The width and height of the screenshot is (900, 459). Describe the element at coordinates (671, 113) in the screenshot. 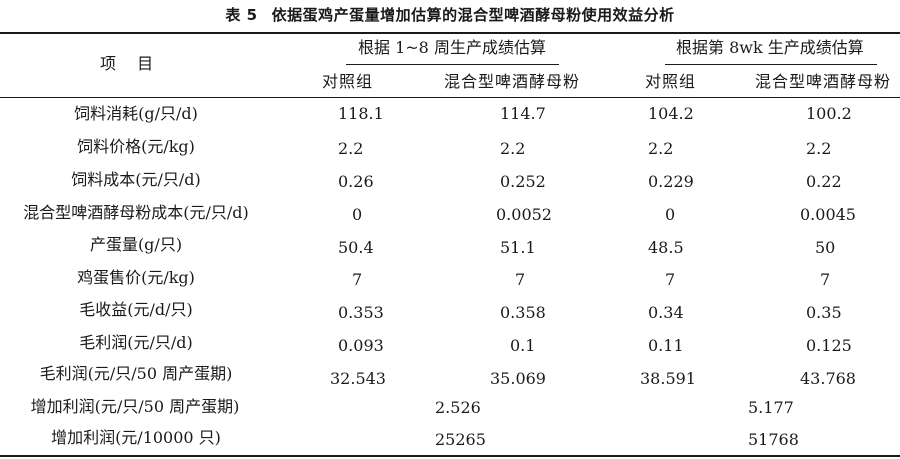

I see `table-cell: 104.2` at that location.